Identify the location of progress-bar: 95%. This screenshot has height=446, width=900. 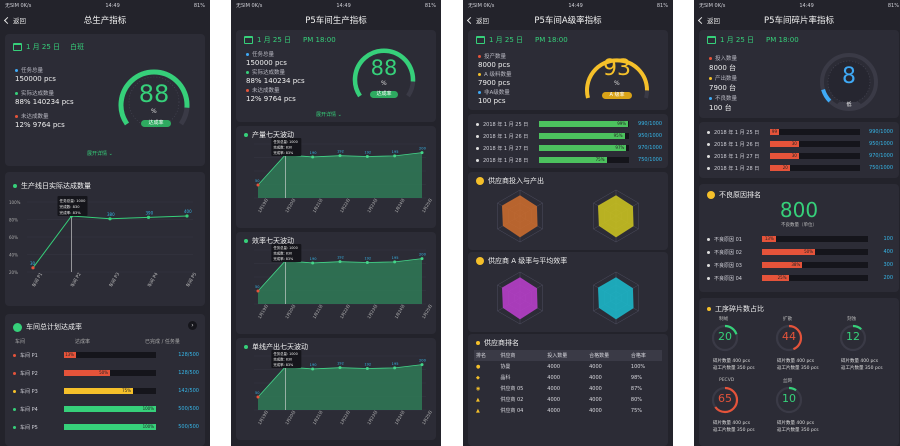
(584, 136).